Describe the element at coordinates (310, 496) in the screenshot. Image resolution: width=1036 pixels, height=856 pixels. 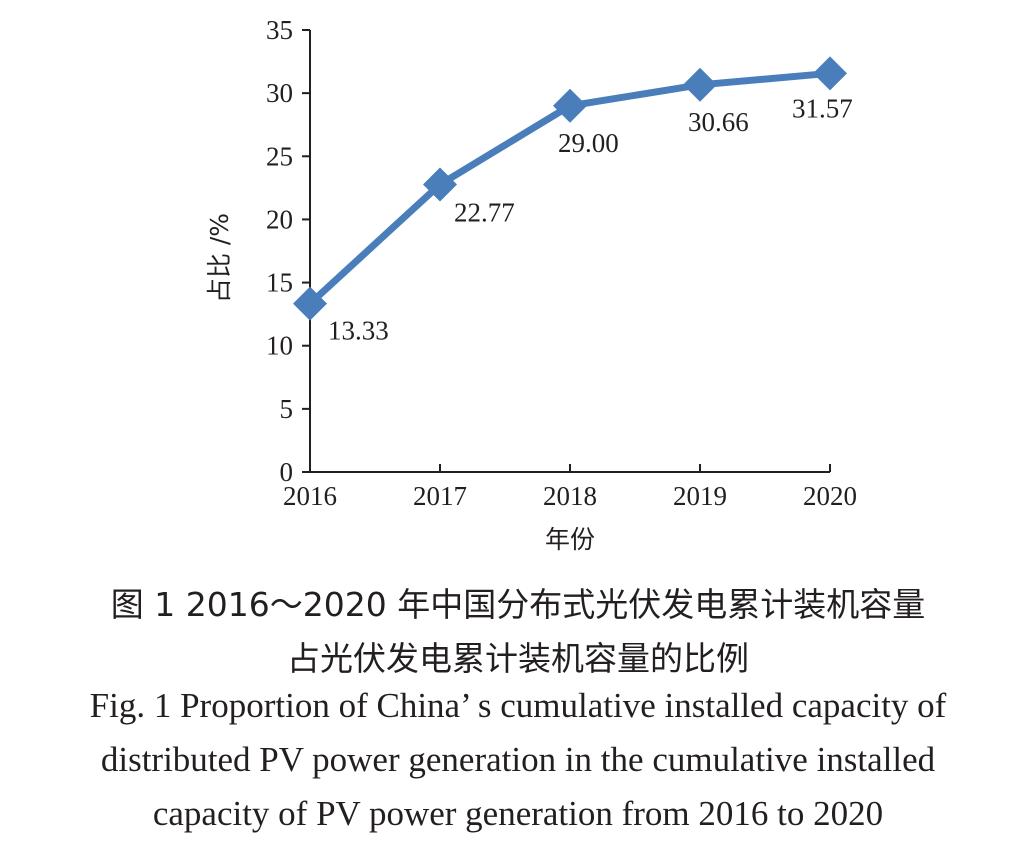
I see `x-tick-label: 2016` at that location.